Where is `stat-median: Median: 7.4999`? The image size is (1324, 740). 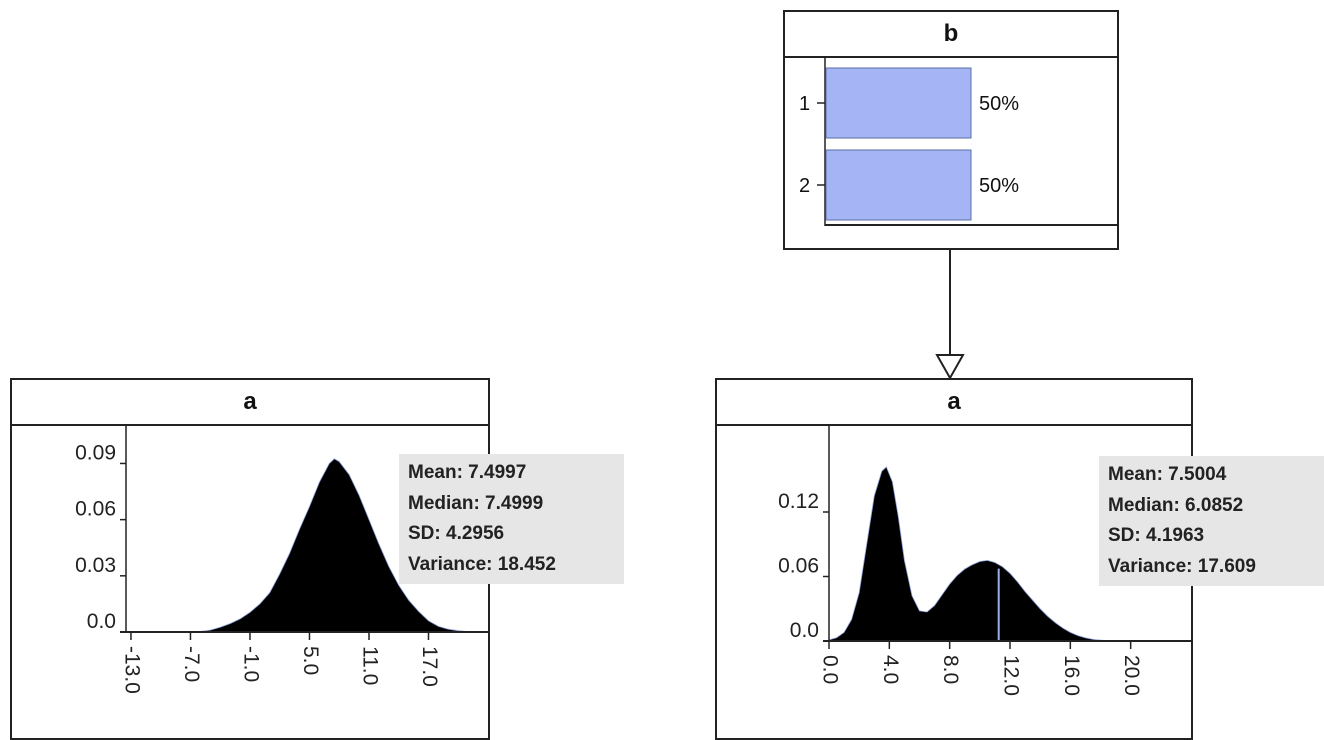
stat-median: Median: 7.4999 is located at coordinates (476, 503).